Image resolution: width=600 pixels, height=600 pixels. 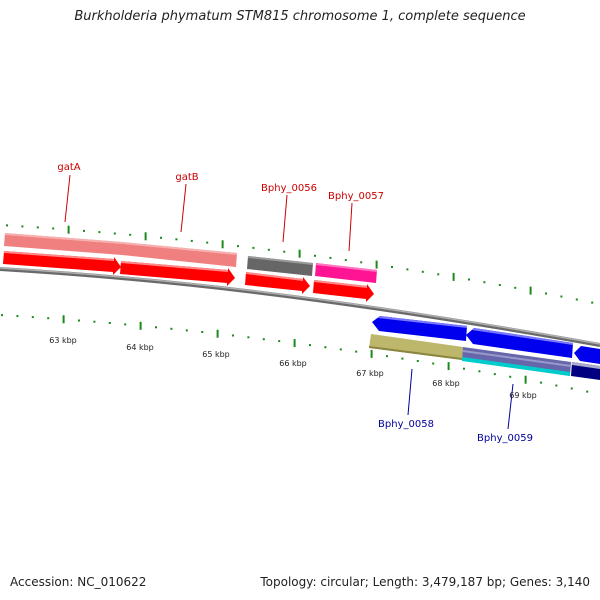 I want to click on gene-bphy0057-box, so click(x=346, y=273).